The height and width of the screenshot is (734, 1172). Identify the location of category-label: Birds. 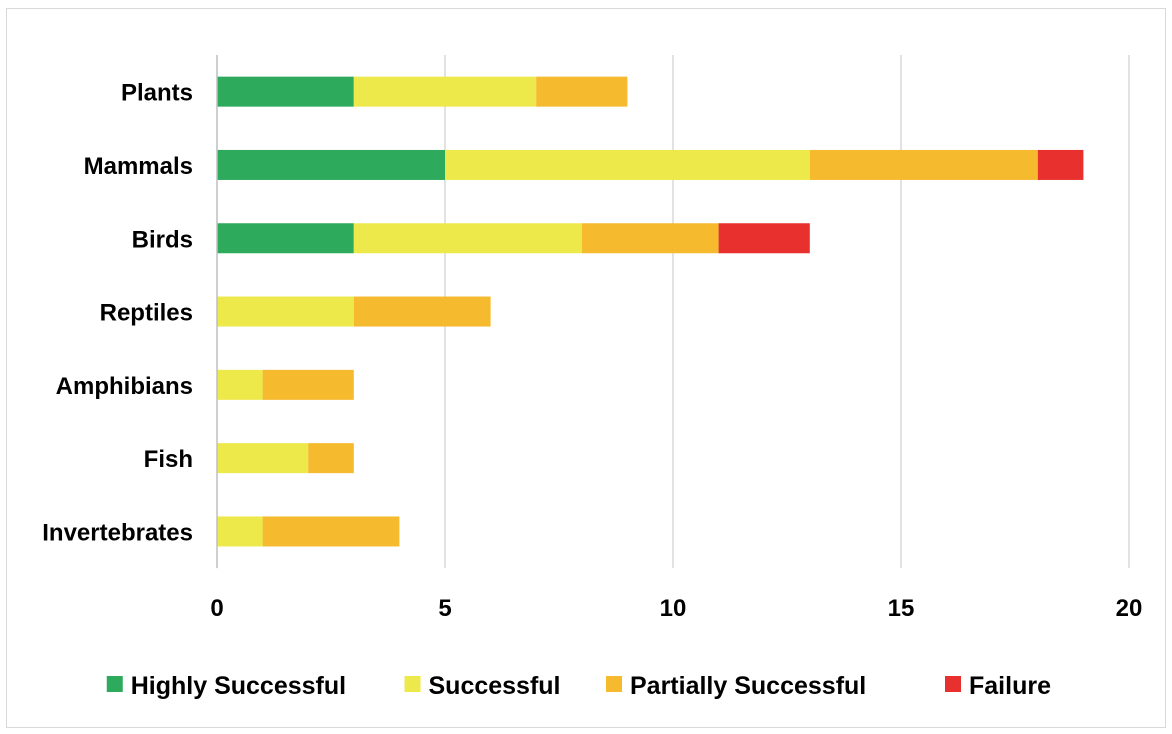
(162, 239).